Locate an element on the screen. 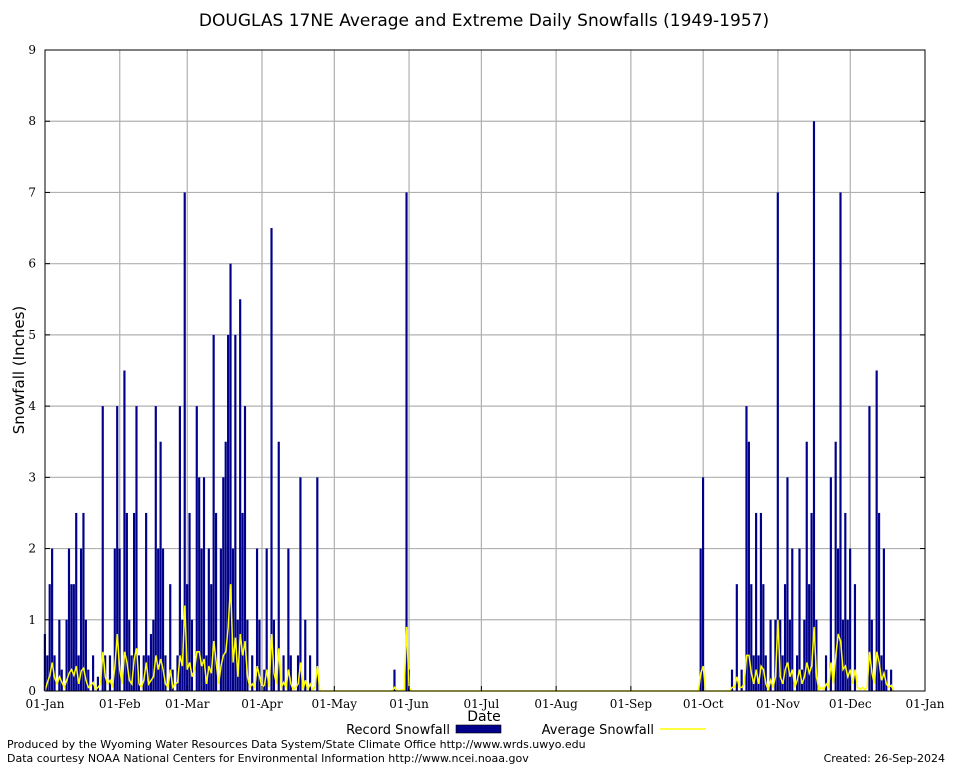  average-snowfall-path is located at coordinates (469, 638).